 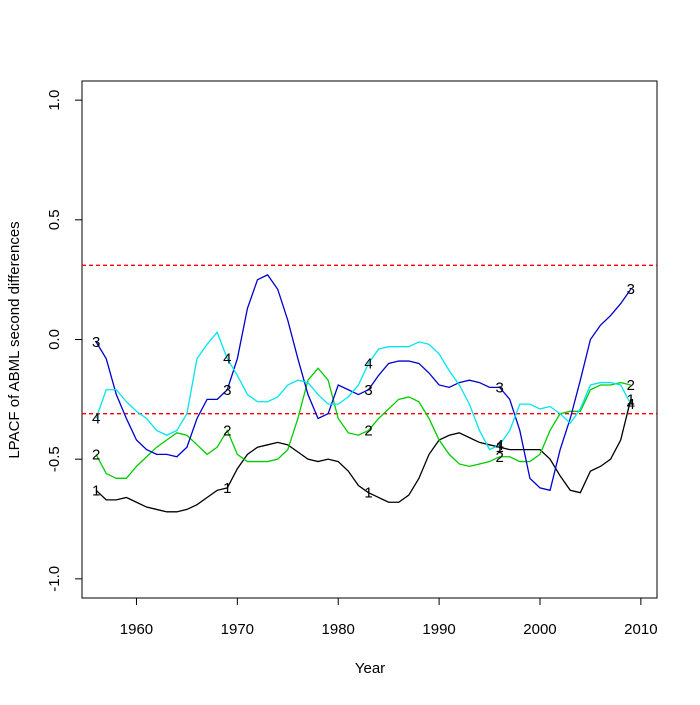 I want to click on x-tick-label: 1970, so click(x=237, y=629).